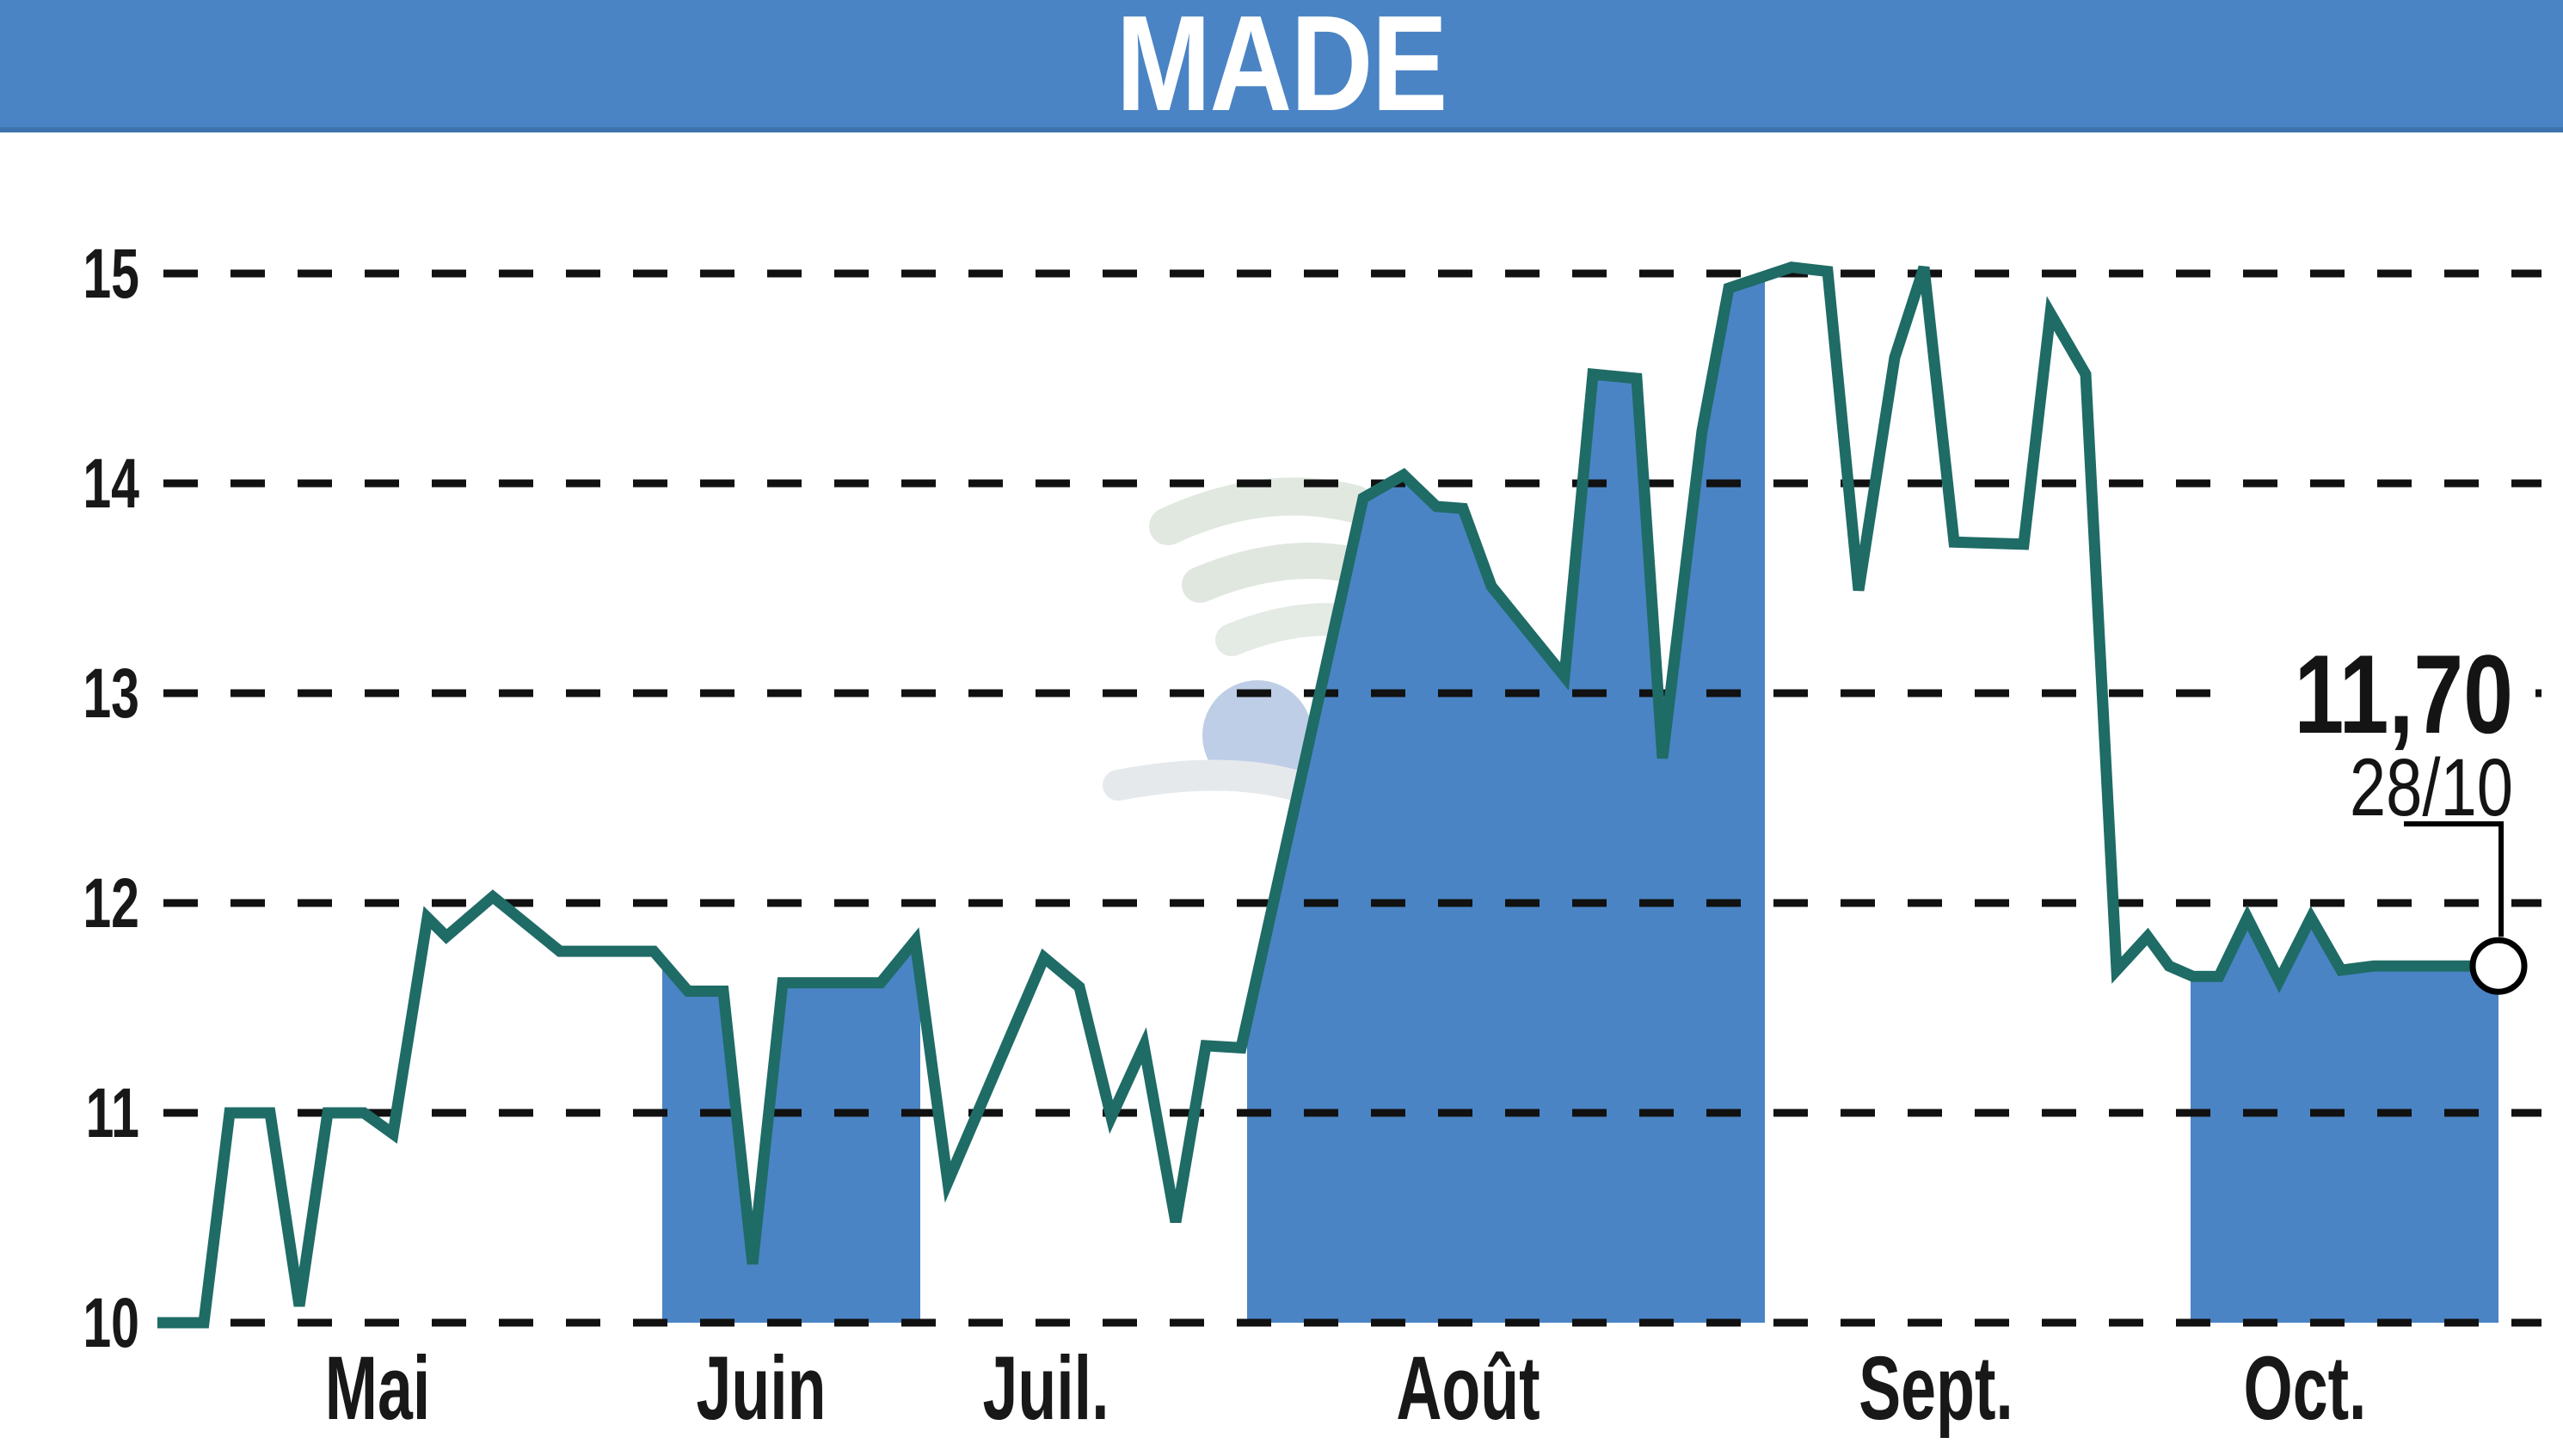 This screenshot has height=1456, width=2563. Describe the element at coordinates (1282, 70) in the screenshot. I see `page-title: MADE` at that location.